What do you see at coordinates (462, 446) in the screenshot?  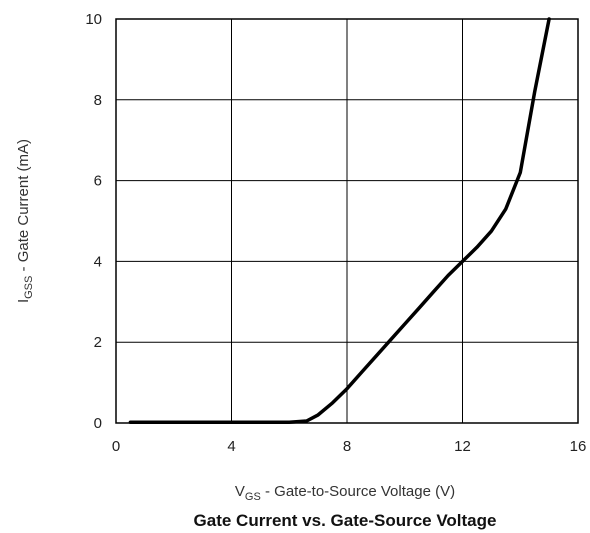 I see `x-tick-label: 12` at bounding box center [462, 446].